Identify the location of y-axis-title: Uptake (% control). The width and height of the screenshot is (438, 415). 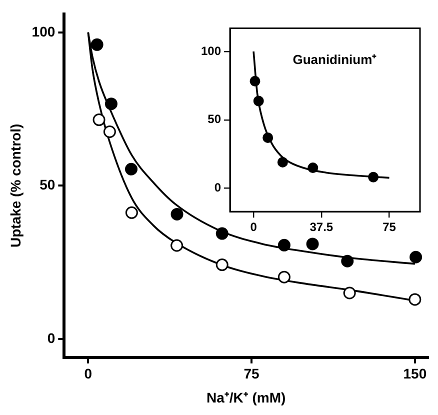
(15, 186).